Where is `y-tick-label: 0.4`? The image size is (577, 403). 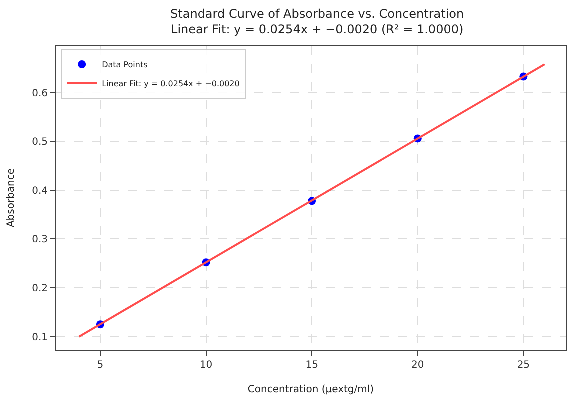
y-tick-label: 0.4 is located at coordinates (40, 191).